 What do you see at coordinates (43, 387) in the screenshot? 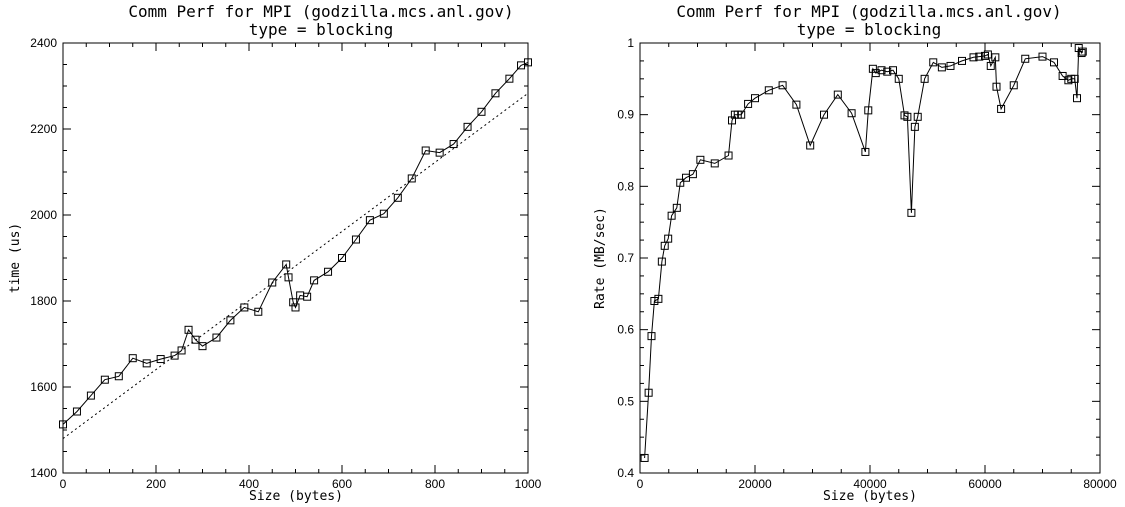
I see `y-tick-label: 1600` at bounding box center [43, 387].